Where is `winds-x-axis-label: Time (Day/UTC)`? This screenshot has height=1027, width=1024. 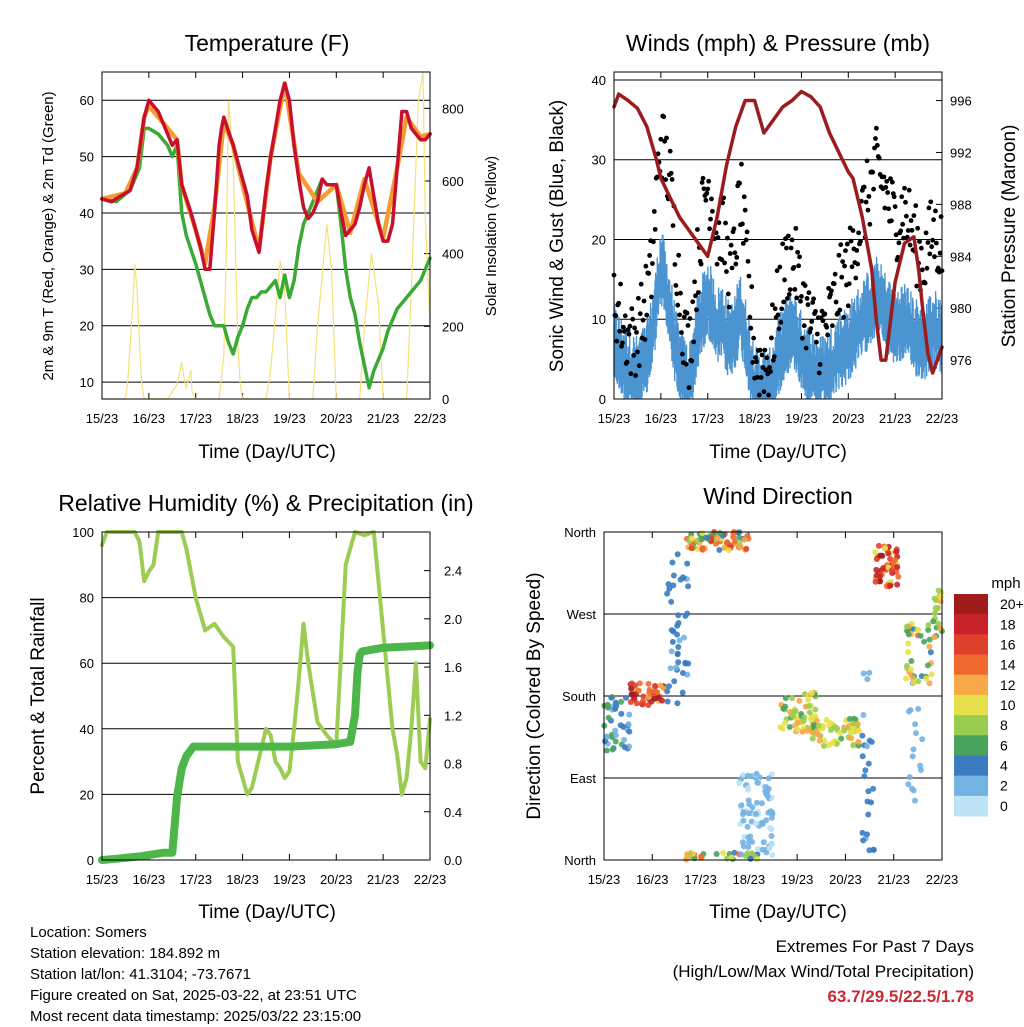 winds-x-axis-label: Time (Day/UTC) is located at coordinates (778, 452).